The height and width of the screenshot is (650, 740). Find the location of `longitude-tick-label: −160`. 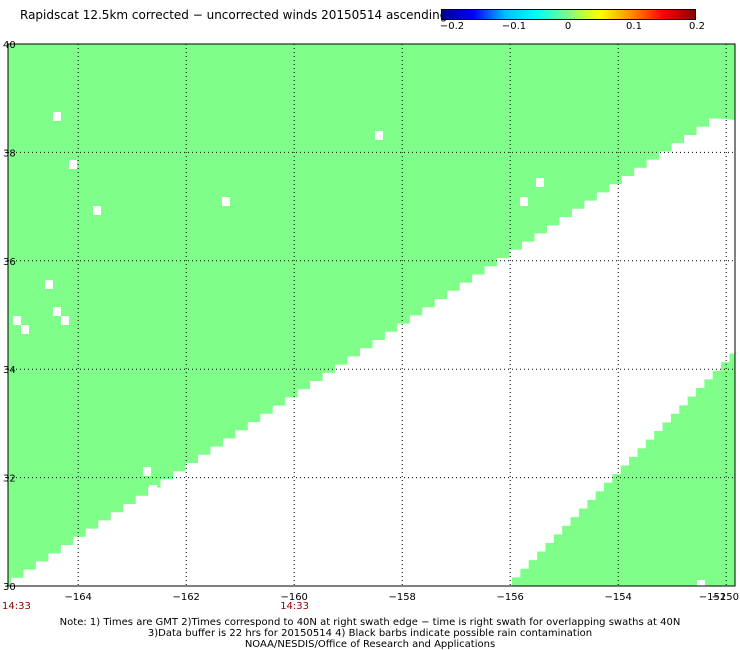

longitude-tick-label: −160 is located at coordinates (293, 597).